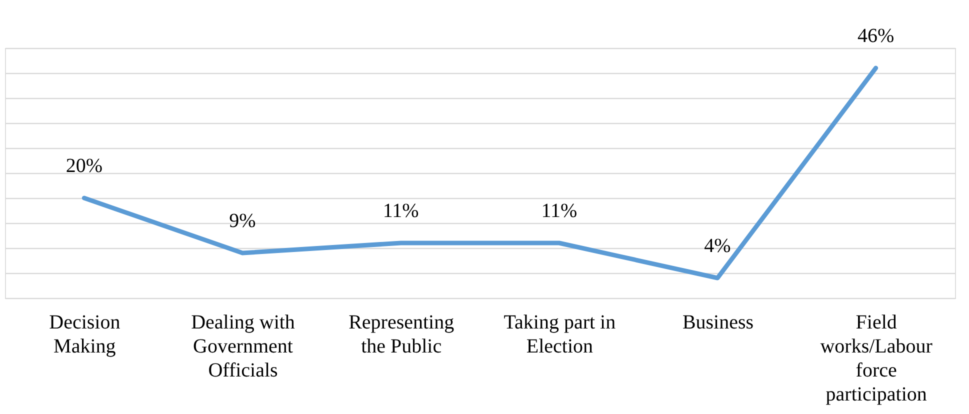 This screenshot has width=969, height=414. I want to click on x-tick-label: Dealing with Government Officials, so click(243, 347).